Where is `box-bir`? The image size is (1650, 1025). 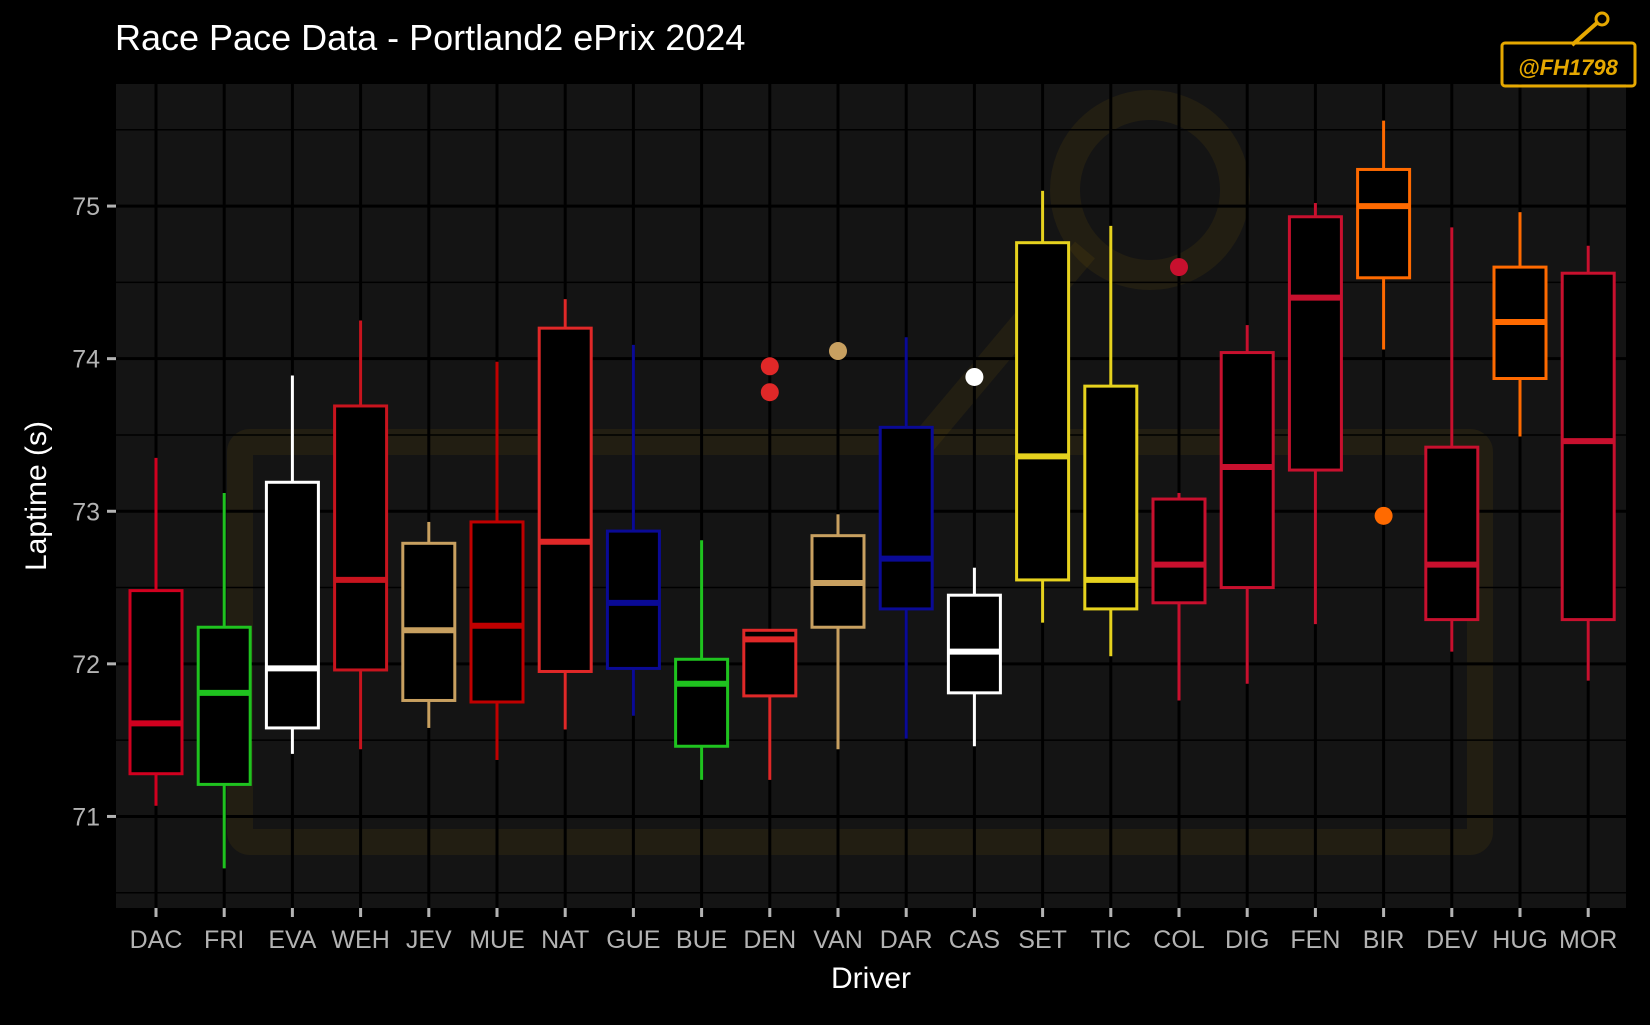
box-bir is located at coordinates (1384, 322).